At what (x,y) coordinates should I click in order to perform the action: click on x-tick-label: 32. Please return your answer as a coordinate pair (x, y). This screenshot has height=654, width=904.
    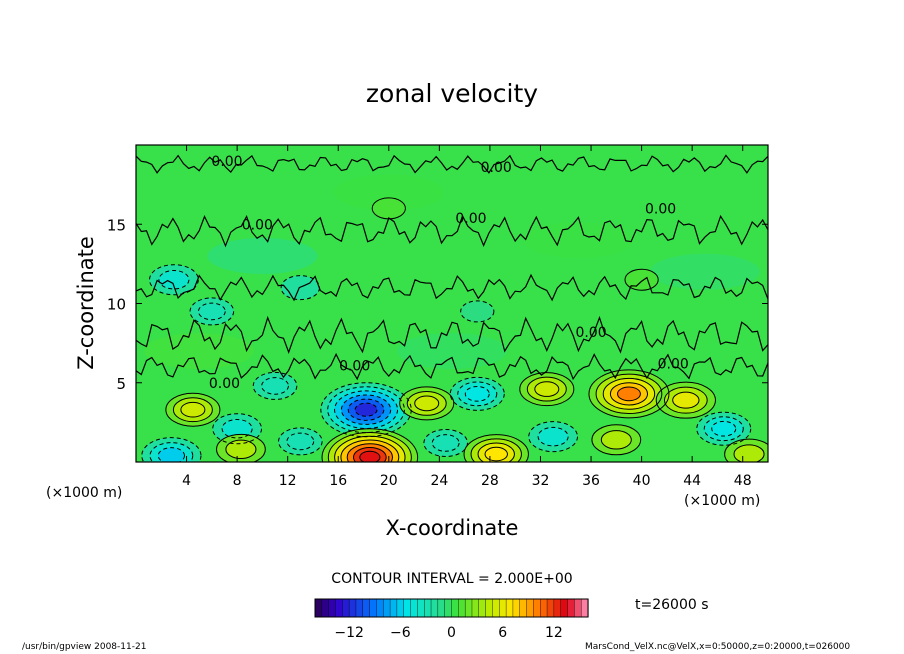
    Looking at the image, I should click on (541, 481).